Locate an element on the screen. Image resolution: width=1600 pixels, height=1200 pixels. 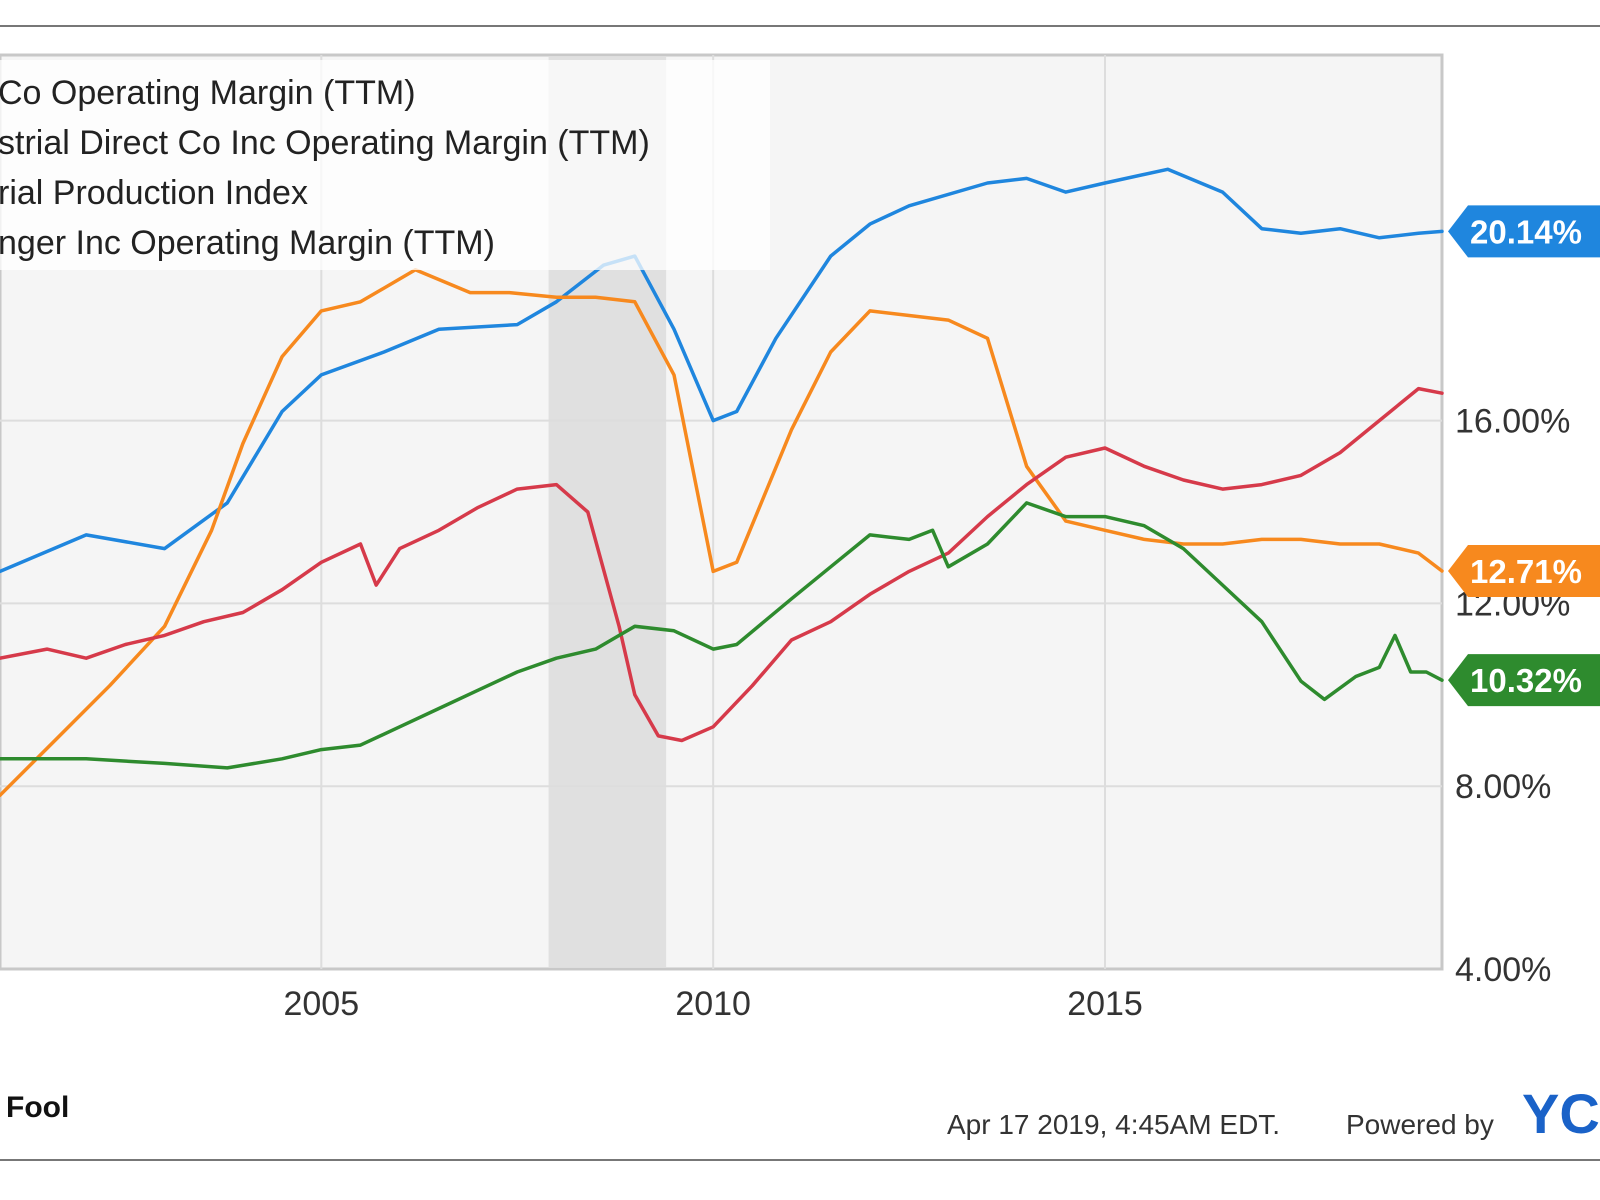
end-value-tags: 20.14% 12.71% 10.32% is located at coordinates (1524, 456).